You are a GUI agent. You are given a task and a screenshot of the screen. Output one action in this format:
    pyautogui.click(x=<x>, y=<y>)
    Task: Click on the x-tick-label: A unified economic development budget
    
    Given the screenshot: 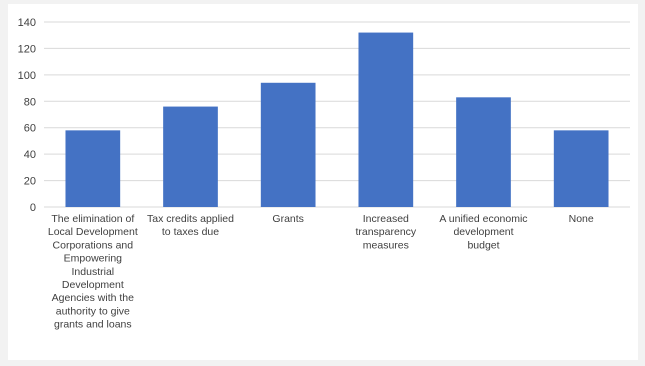 What is the action you would take?
    pyautogui.click(x=483, y=232)
    